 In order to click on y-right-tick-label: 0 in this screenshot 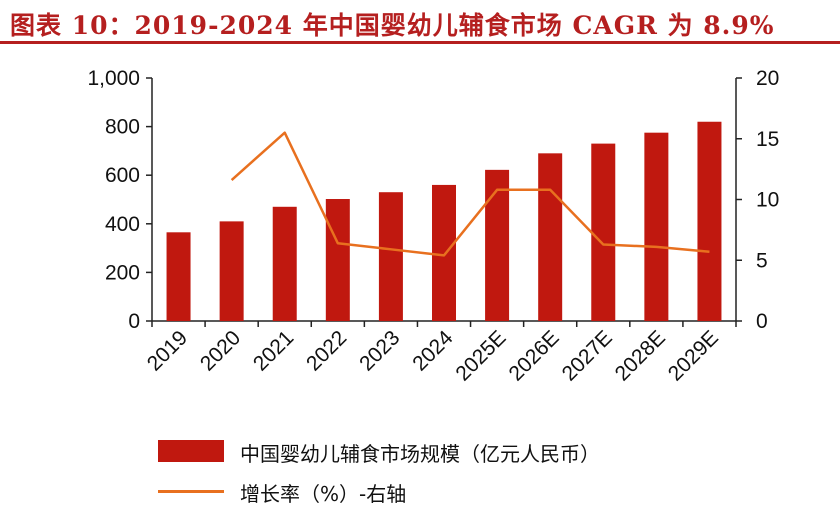, I will do `click(762, 321)`.